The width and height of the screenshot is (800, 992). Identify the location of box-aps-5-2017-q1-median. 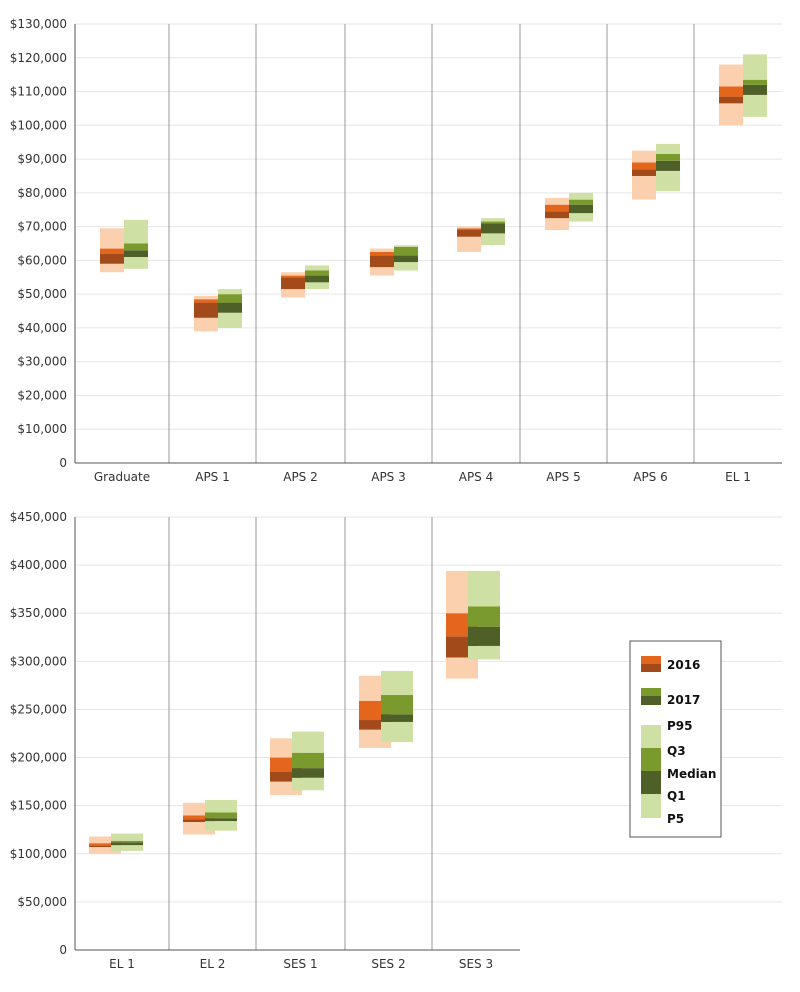
(581, 209).